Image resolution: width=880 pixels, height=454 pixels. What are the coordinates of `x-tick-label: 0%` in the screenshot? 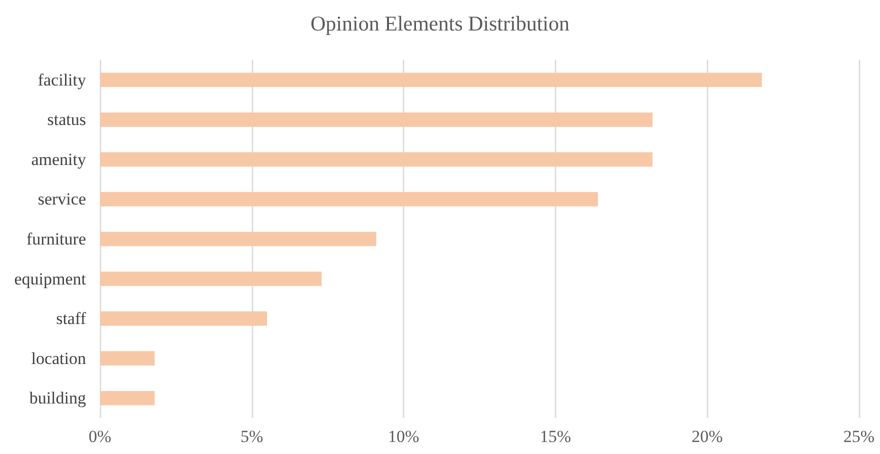 It's located at (100, 436).